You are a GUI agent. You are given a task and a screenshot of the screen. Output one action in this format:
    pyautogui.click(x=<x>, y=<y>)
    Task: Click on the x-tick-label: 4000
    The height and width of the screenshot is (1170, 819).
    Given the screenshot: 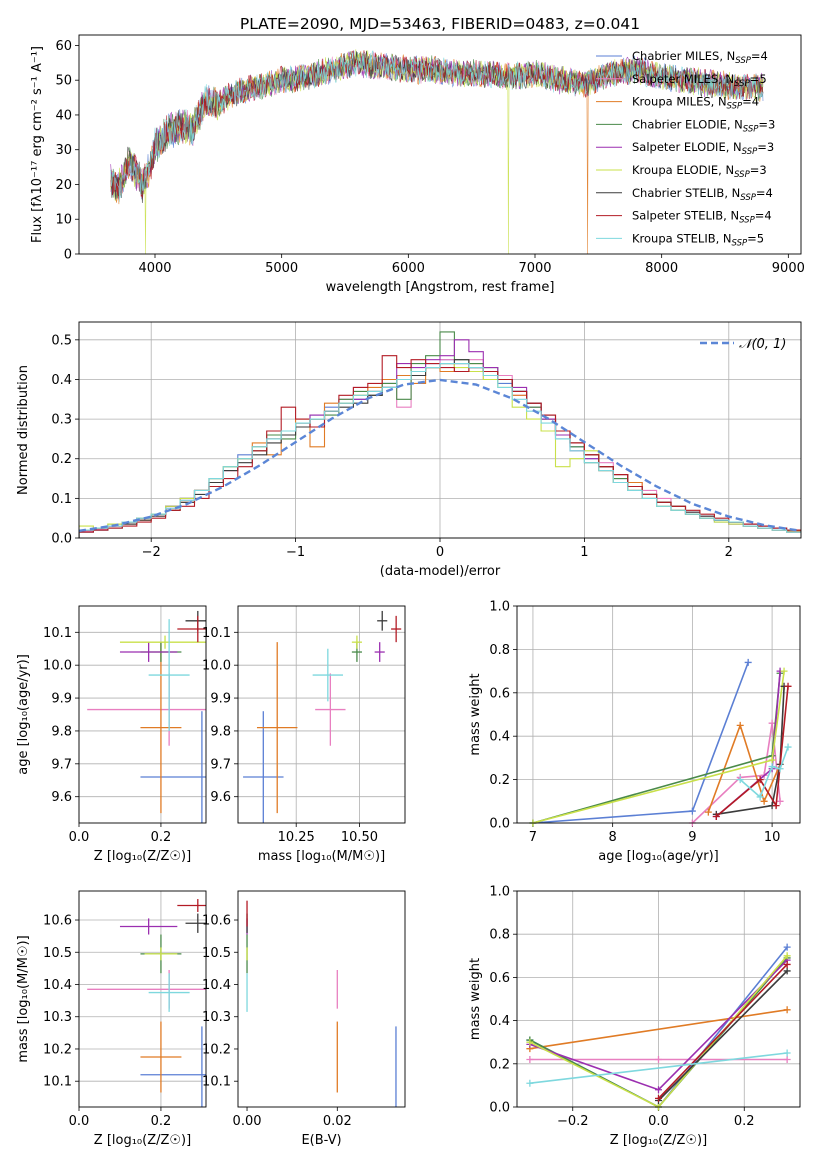 What is the action you would take?
    pyautogui.click(x=154, y=268)
    